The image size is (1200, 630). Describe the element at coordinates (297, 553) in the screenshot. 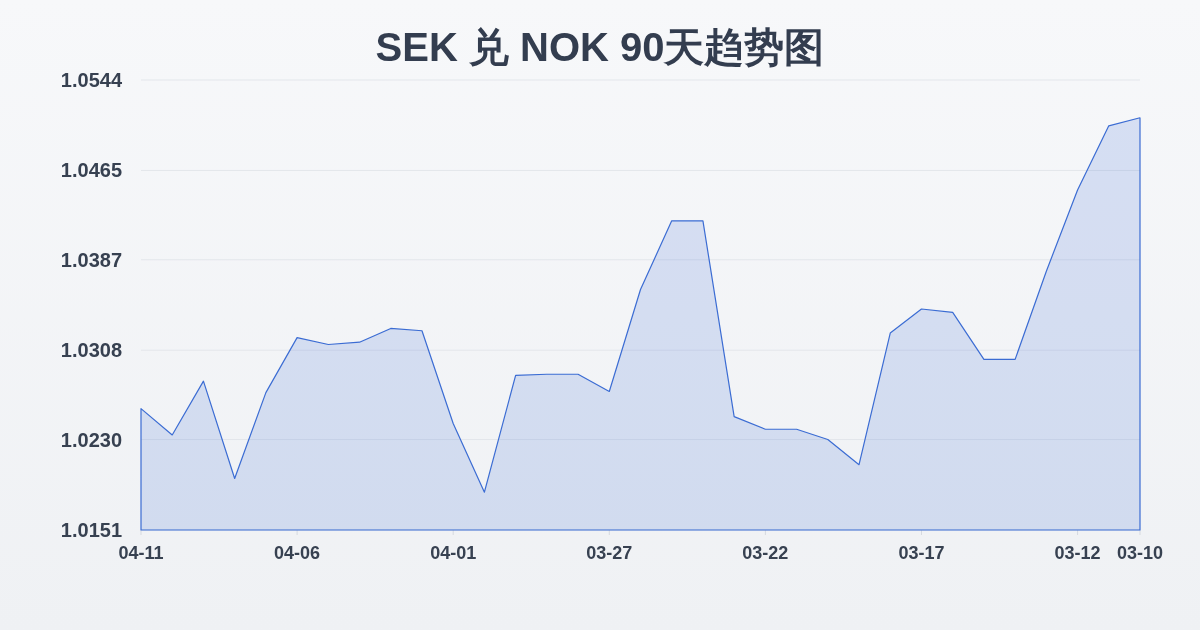

I see `x-tick-label: 04-06` at that location.